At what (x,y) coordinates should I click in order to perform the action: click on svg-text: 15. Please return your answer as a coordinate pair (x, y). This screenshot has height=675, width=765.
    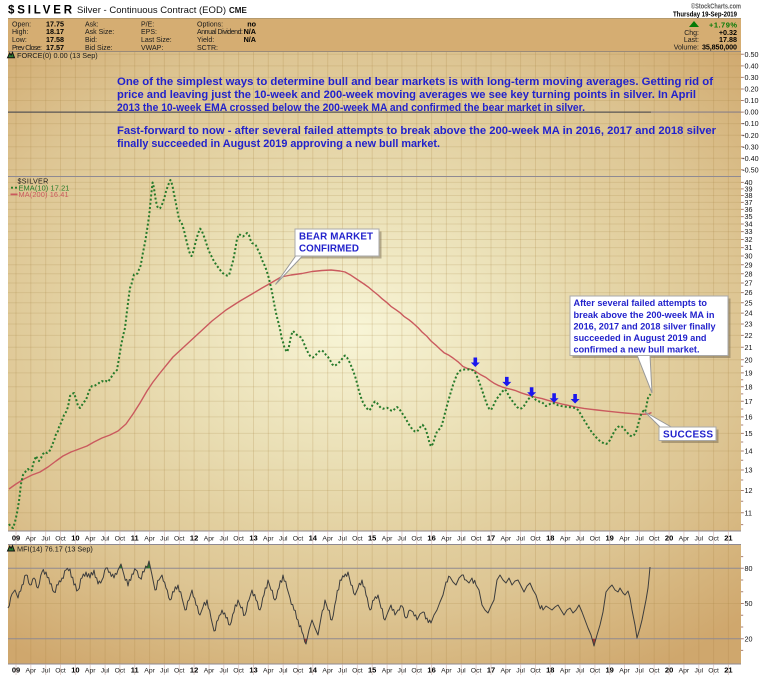
    Looking at the image, I should click on (372, 670).